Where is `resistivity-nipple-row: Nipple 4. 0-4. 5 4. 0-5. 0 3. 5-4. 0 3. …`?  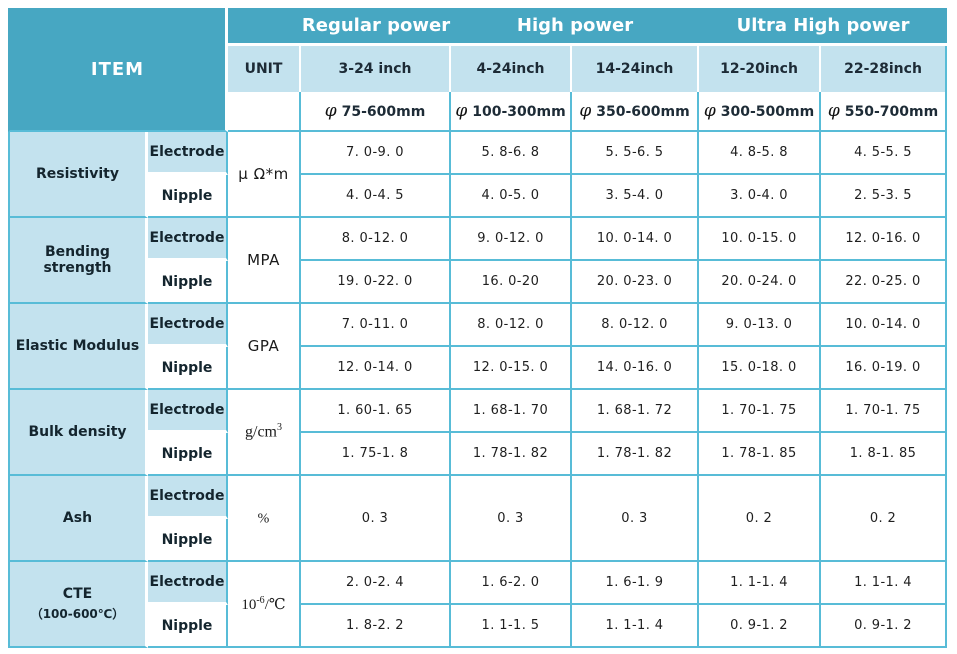
resistivity-nipple-row: Nipple 4. 0-4. 5 4. 0-5. 0 3. 5-4. 0 3. … is located at coordinates (478, 196).